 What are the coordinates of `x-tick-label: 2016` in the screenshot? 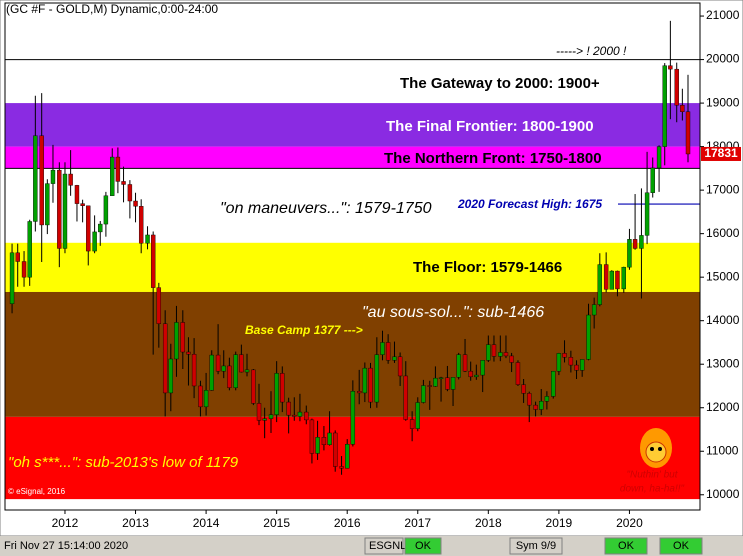 It's located at (347, 523).